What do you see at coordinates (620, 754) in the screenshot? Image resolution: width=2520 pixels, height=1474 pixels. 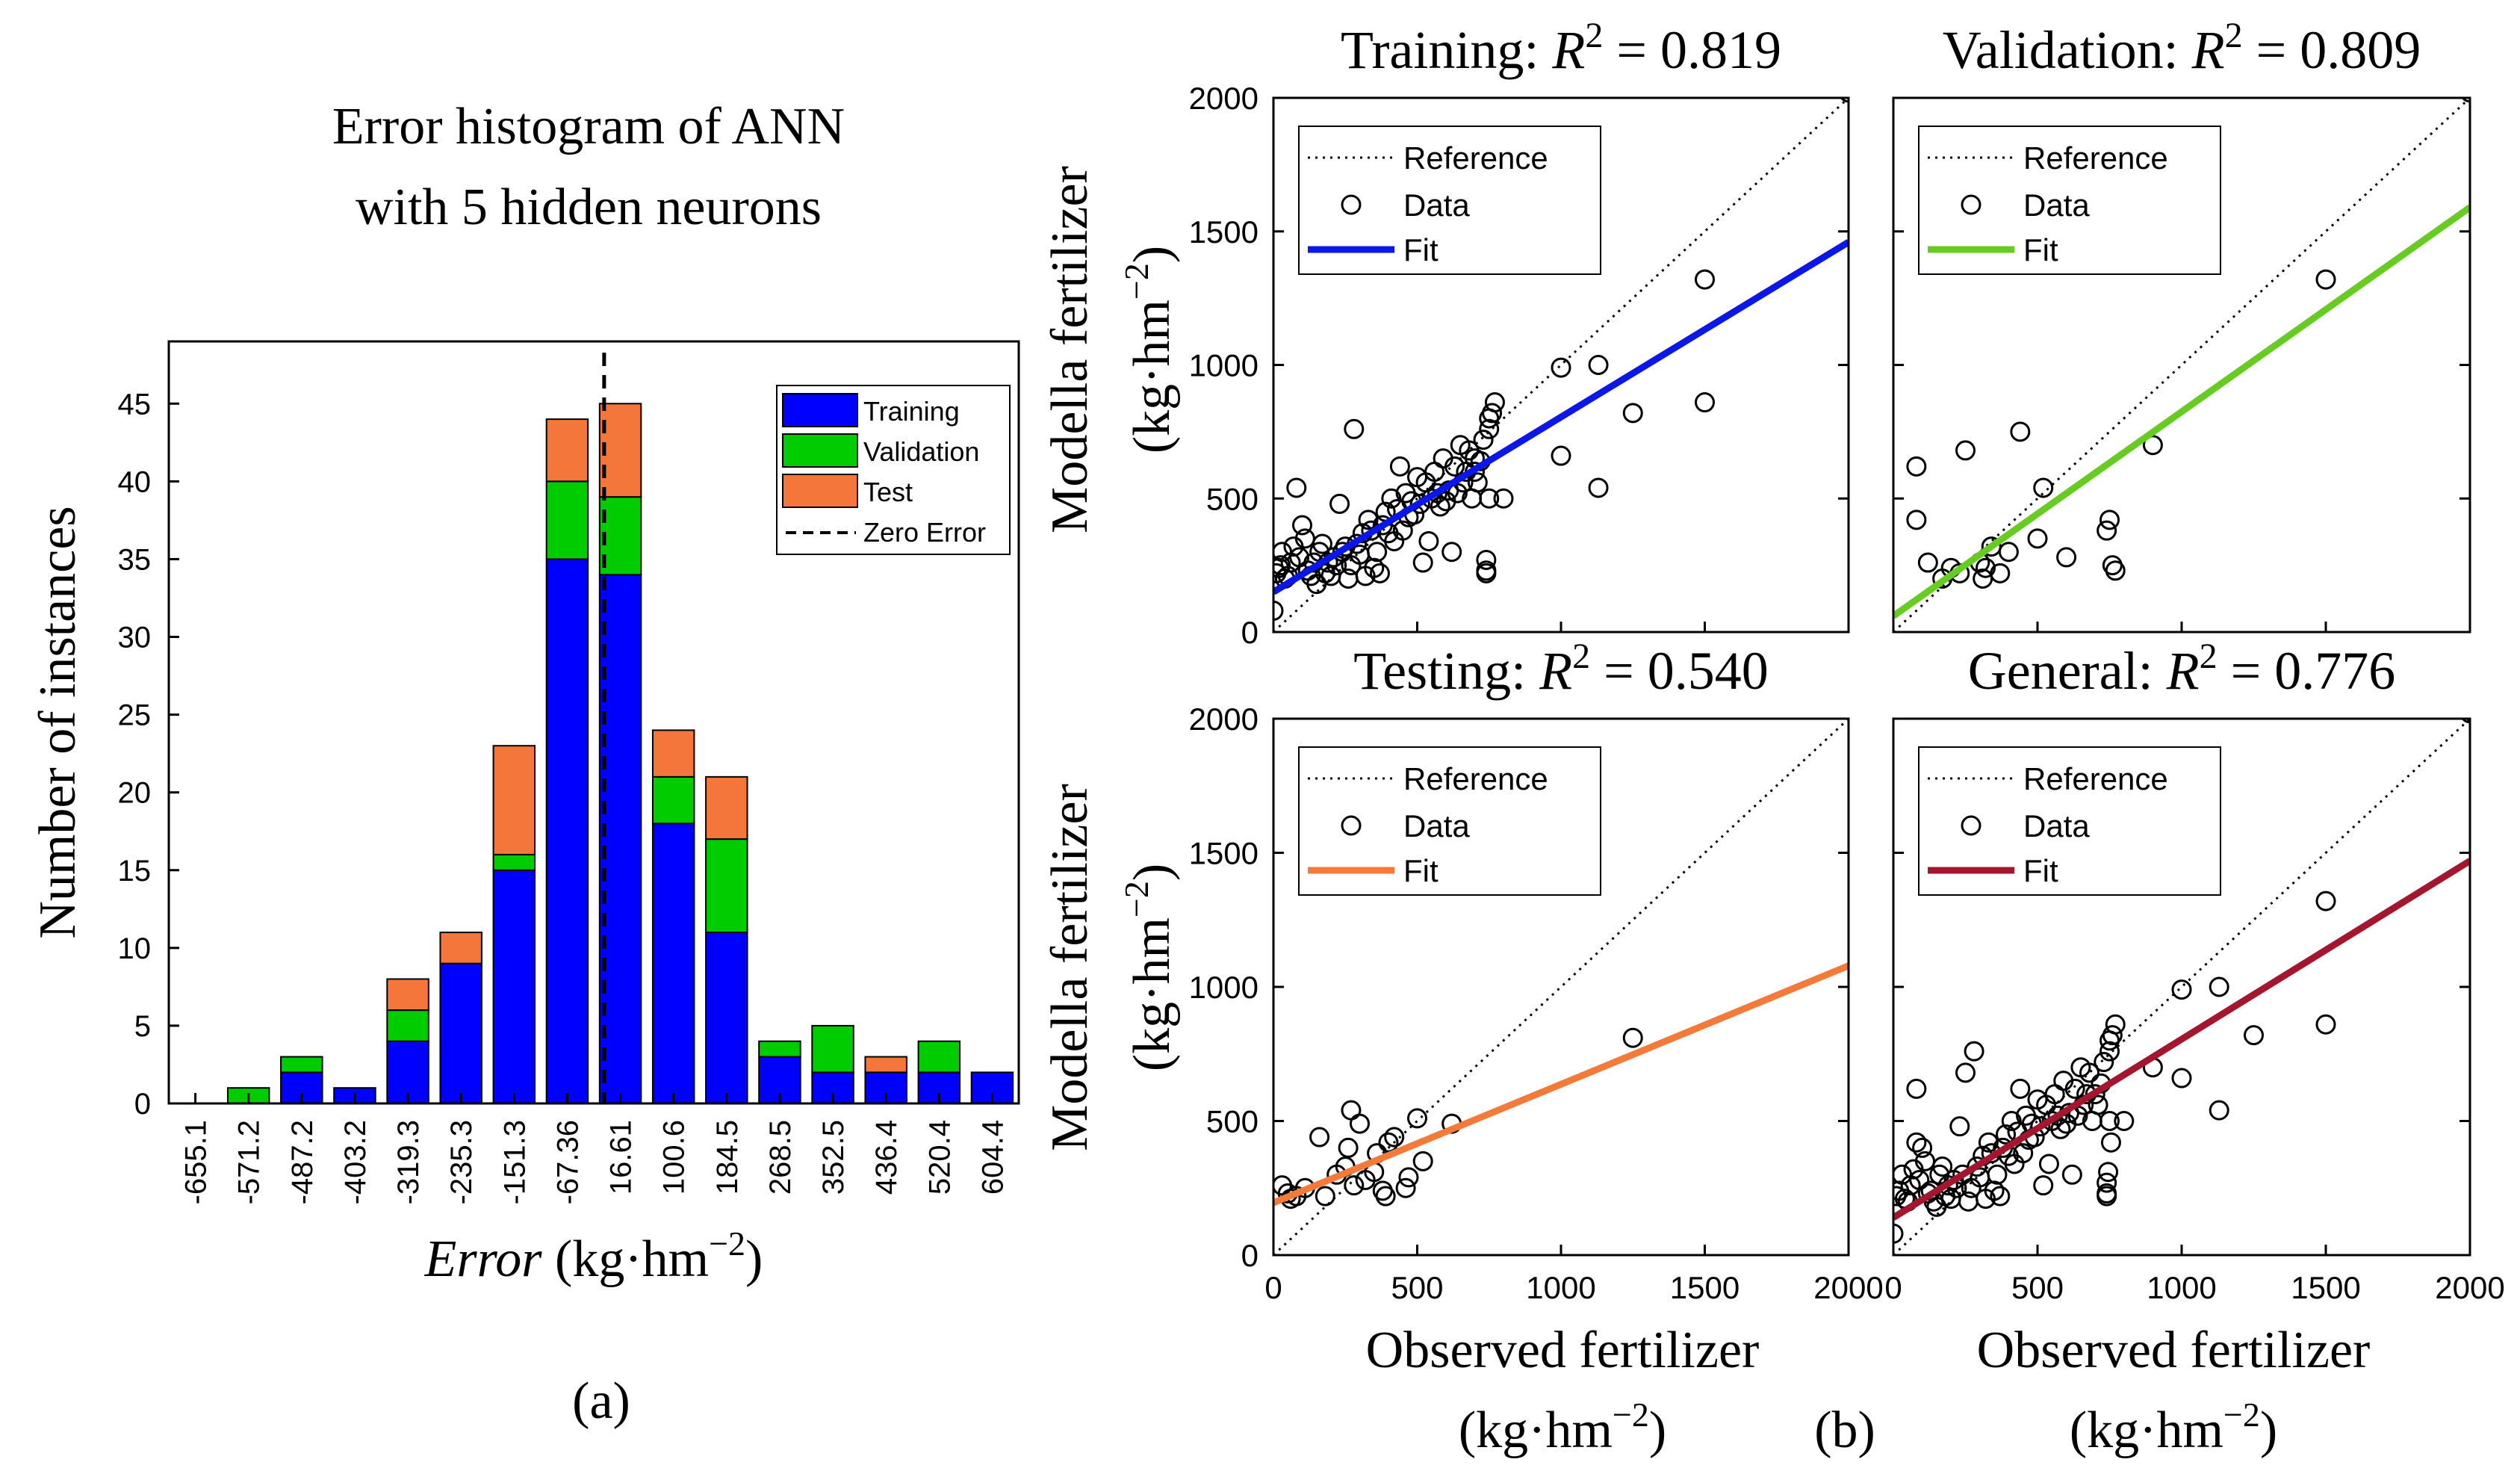 I see `histogram-bars` at bounding box center [620, 754].